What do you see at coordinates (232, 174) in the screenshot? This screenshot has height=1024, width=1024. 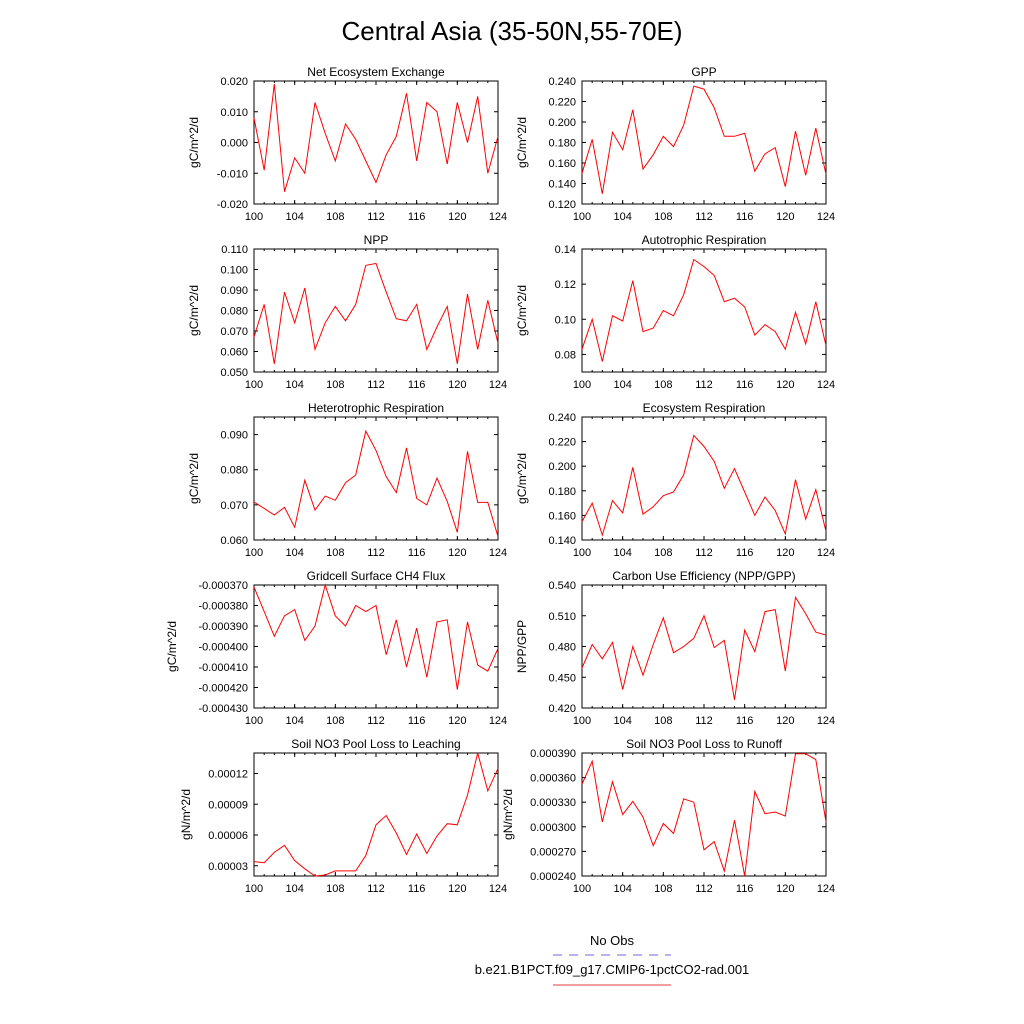 I see `y-tick-label: -0.010` at bounding box center [232, 174].